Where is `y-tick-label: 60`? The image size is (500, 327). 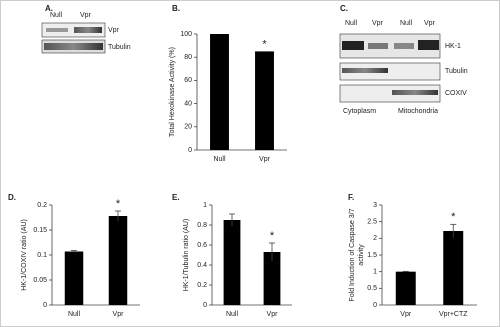
y-tick-label: 60 is located at coordinates (188, 80).